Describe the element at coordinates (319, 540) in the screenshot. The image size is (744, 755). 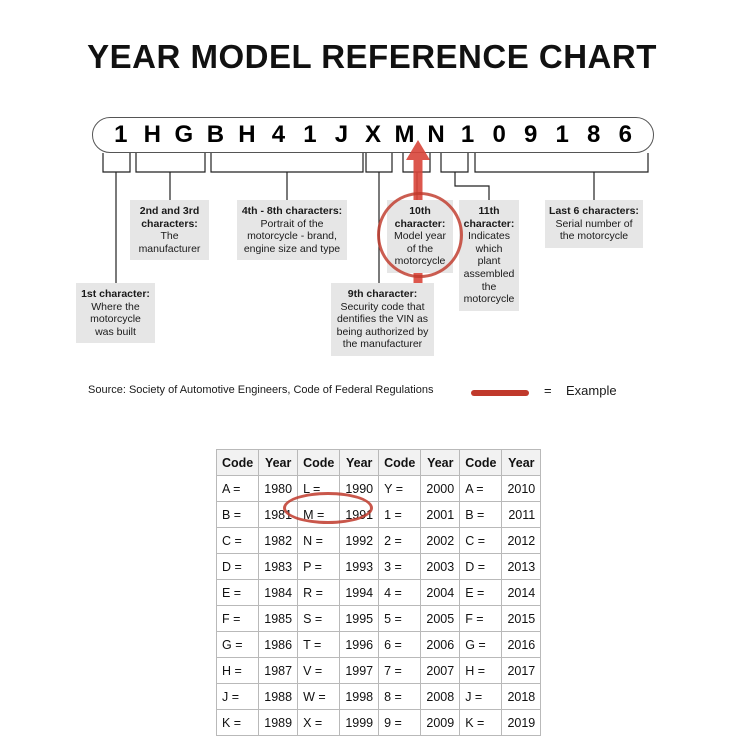
I see `table-cell-code: N =` at that location.